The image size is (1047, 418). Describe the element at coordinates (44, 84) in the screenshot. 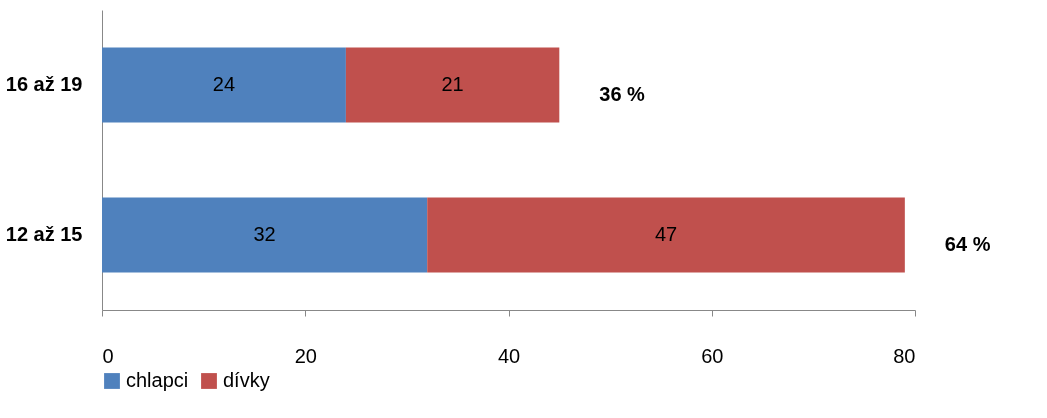

I see `y-tick-label: 16 až 19` at that location.